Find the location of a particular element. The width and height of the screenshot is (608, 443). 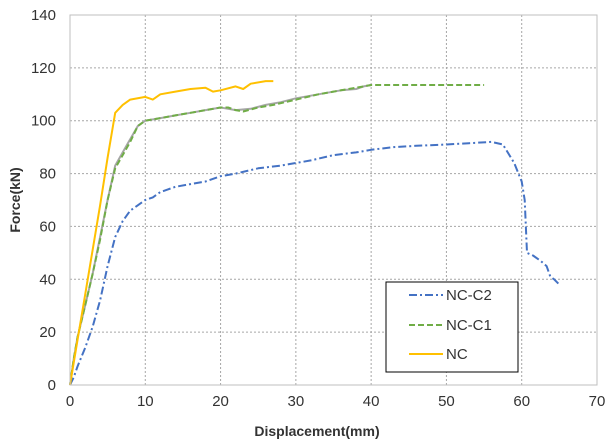

x-tick-label: 0 is located at coordinates (70, 401).